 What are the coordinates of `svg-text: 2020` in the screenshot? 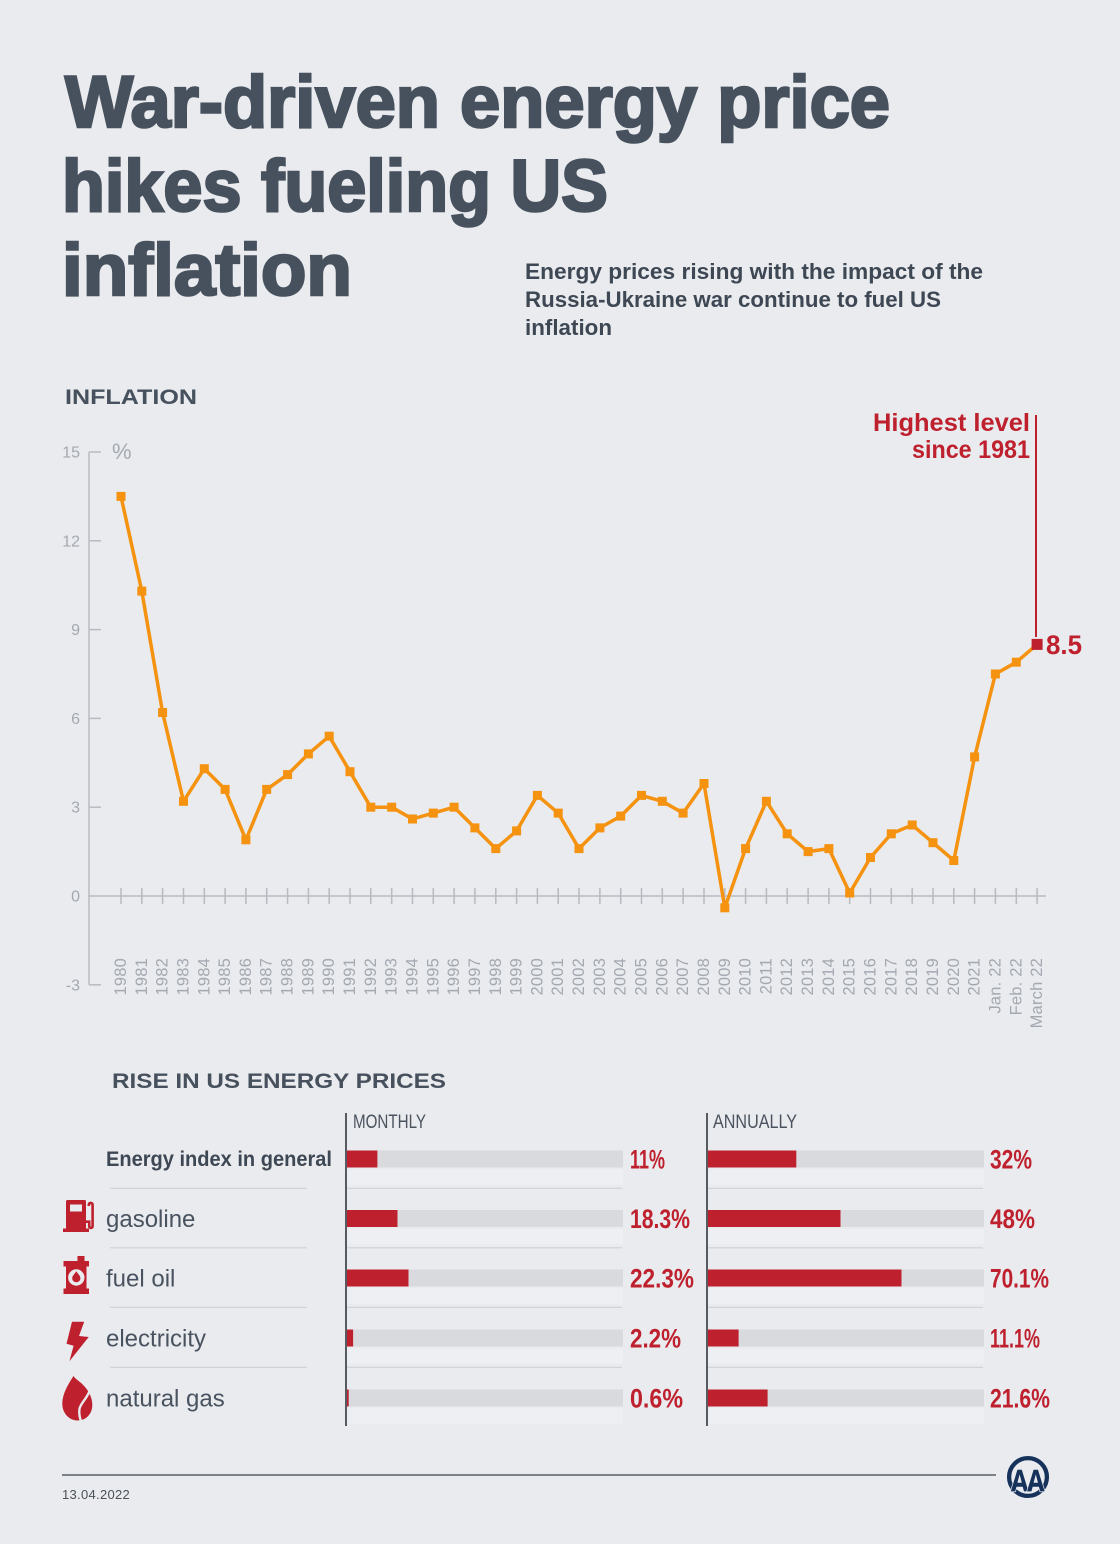 It's located at (954, 977).